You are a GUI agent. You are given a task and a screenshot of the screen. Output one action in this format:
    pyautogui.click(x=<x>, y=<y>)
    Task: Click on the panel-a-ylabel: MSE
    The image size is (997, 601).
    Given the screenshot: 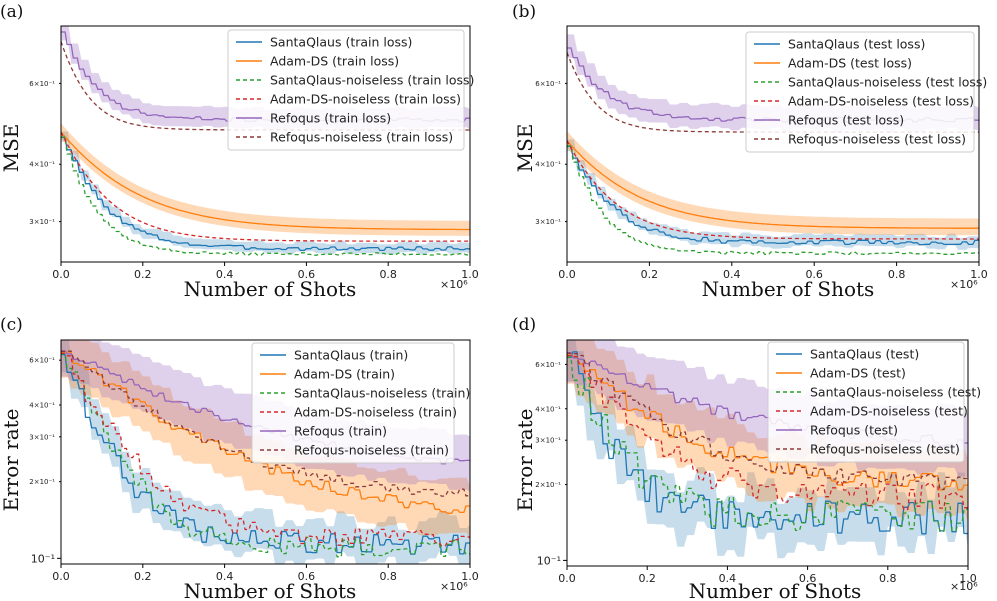 What is the action you would take?
    pyautogui.click(x=11, y=148)
    